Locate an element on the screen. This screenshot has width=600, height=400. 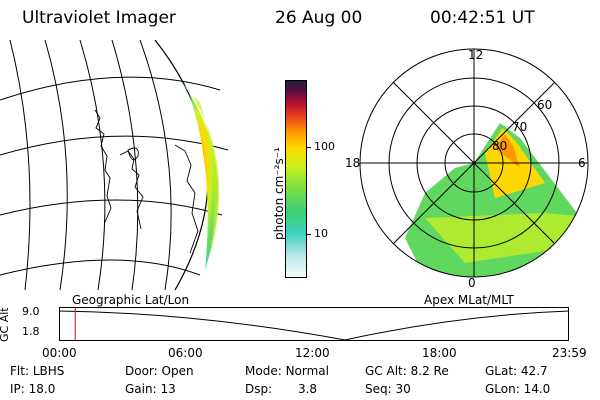
status-filter: Flt: LBHS is located at coordinates (37, 371).